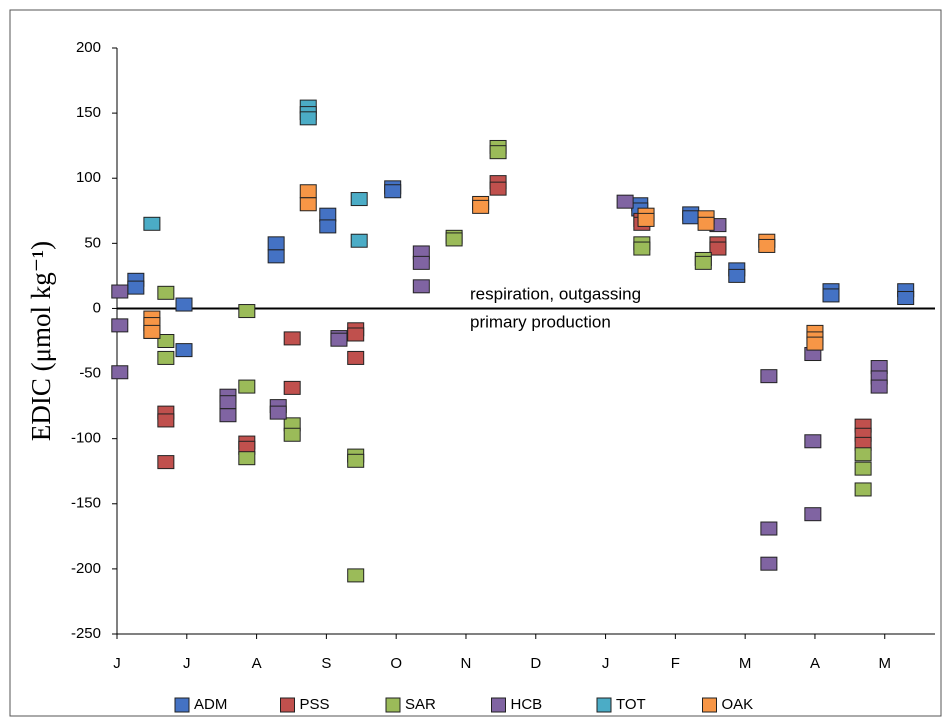 This screenshot has height=727, width=952. Describe the element at coordinates (86, 568) in the screenshot. I see `y-tick-label: -200` at that location.